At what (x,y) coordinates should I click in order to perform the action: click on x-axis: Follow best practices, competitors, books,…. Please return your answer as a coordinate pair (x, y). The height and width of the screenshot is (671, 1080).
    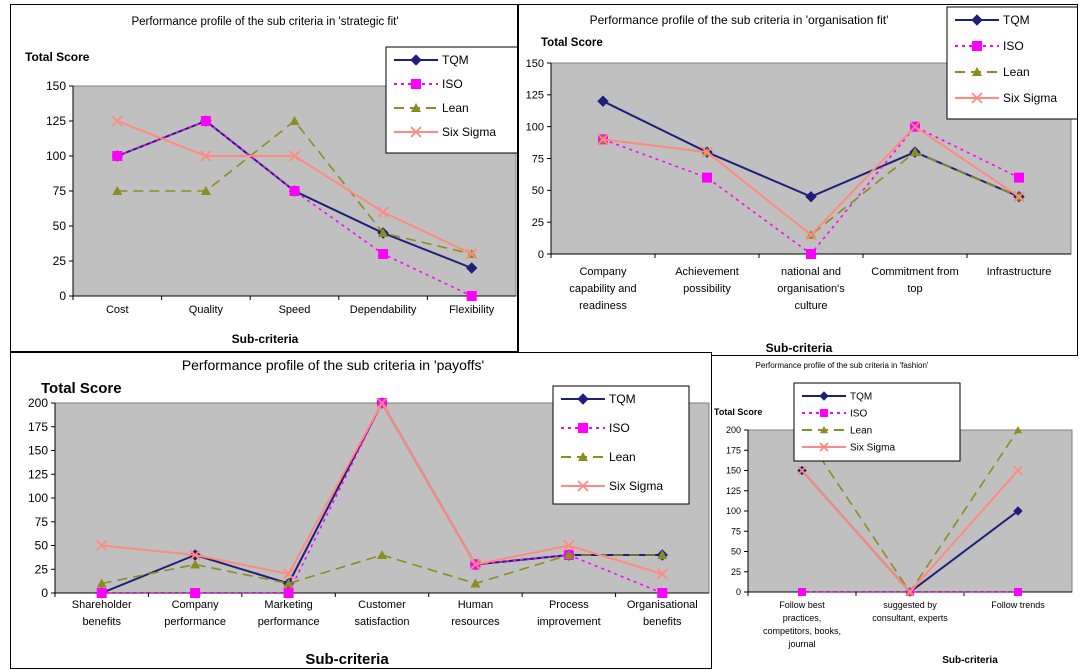
    Looking at the image, I should click on (896, 620).